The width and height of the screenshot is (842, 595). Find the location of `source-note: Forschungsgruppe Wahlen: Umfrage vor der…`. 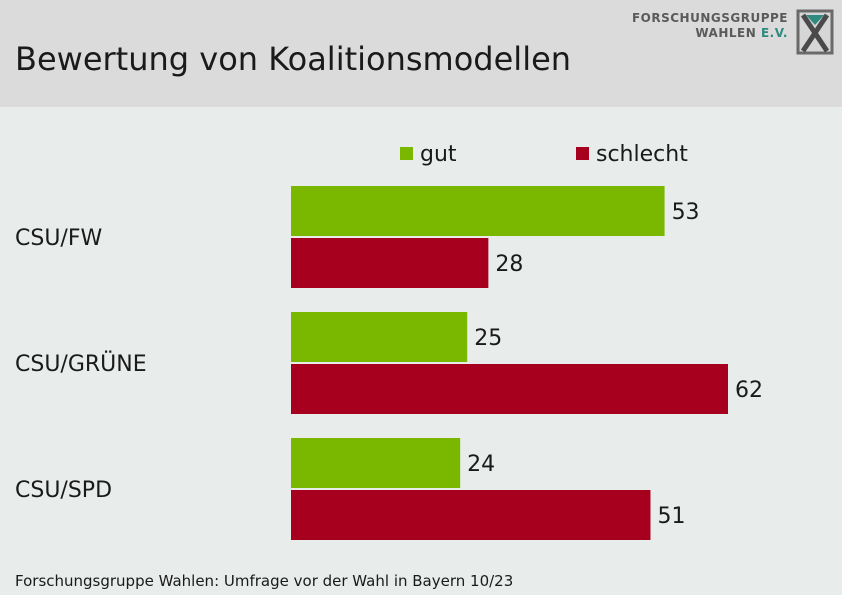

source-note: Forschungsgruppe Wahlen: Umfrage vor der… is located at coordinates (264, 581).